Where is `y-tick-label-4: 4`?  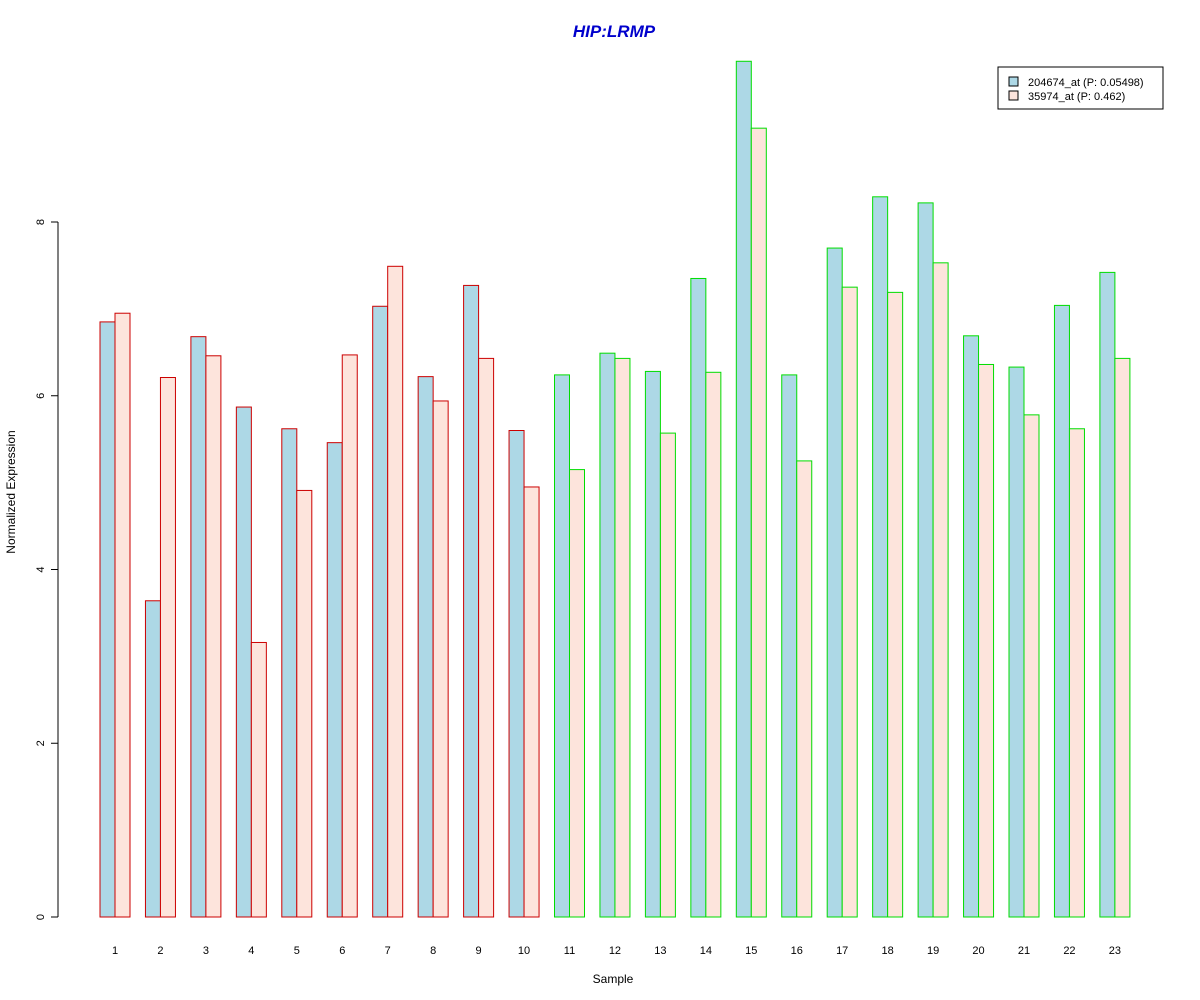
y-tick-label-4: 4 is located at coordinates (41, 569).